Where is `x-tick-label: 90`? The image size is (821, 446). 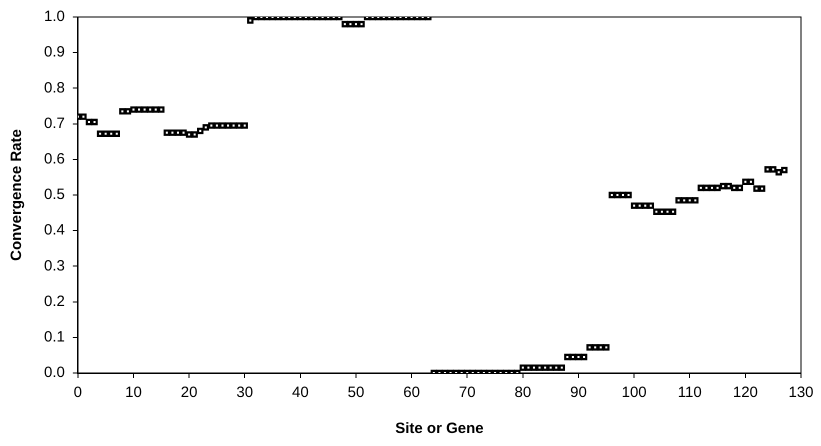
x-tick-label: 90 is located at coordinates (578, 393).